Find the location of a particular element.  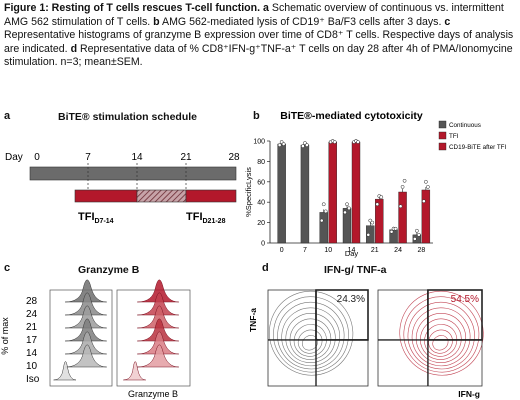

day-tick-28: 28 is located at coordinates (234, 157).